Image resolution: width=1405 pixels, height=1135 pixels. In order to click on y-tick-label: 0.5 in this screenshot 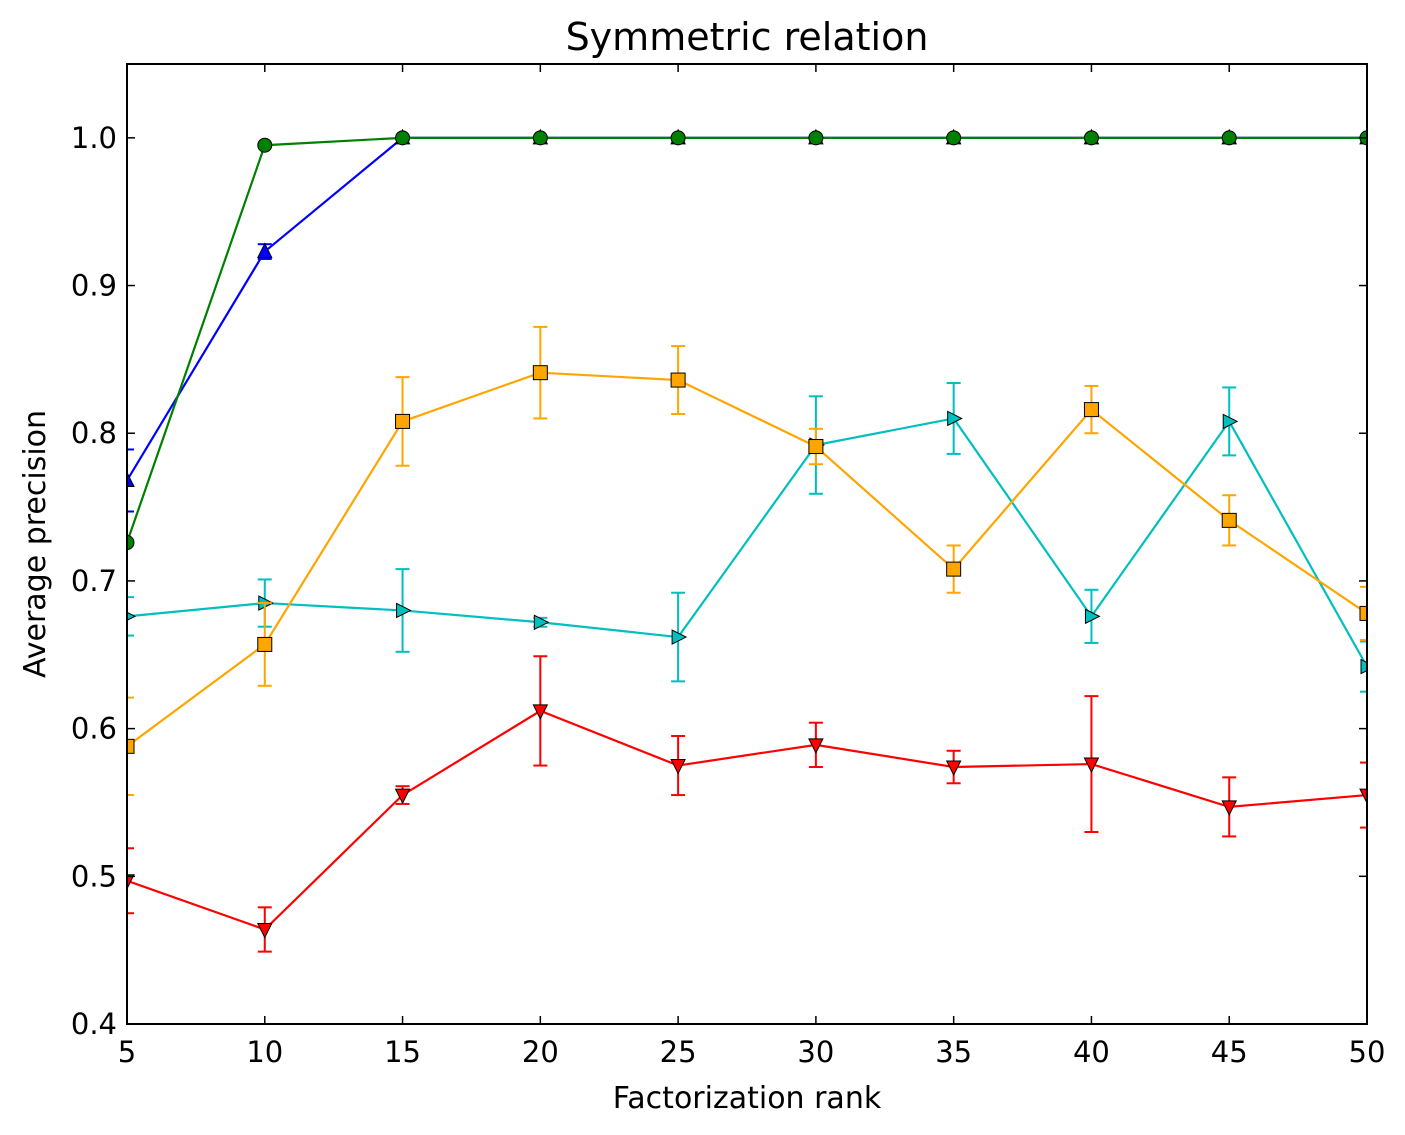, I will do `click(94, 876)`.